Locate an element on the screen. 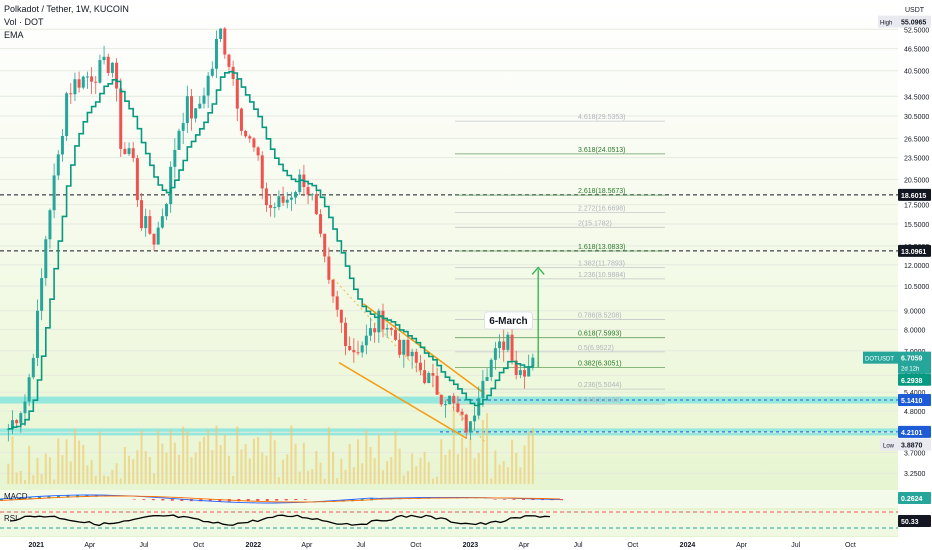 This screenshot has width=932, height=550. ema-legend: EMA is located at coordinates (14, 35).